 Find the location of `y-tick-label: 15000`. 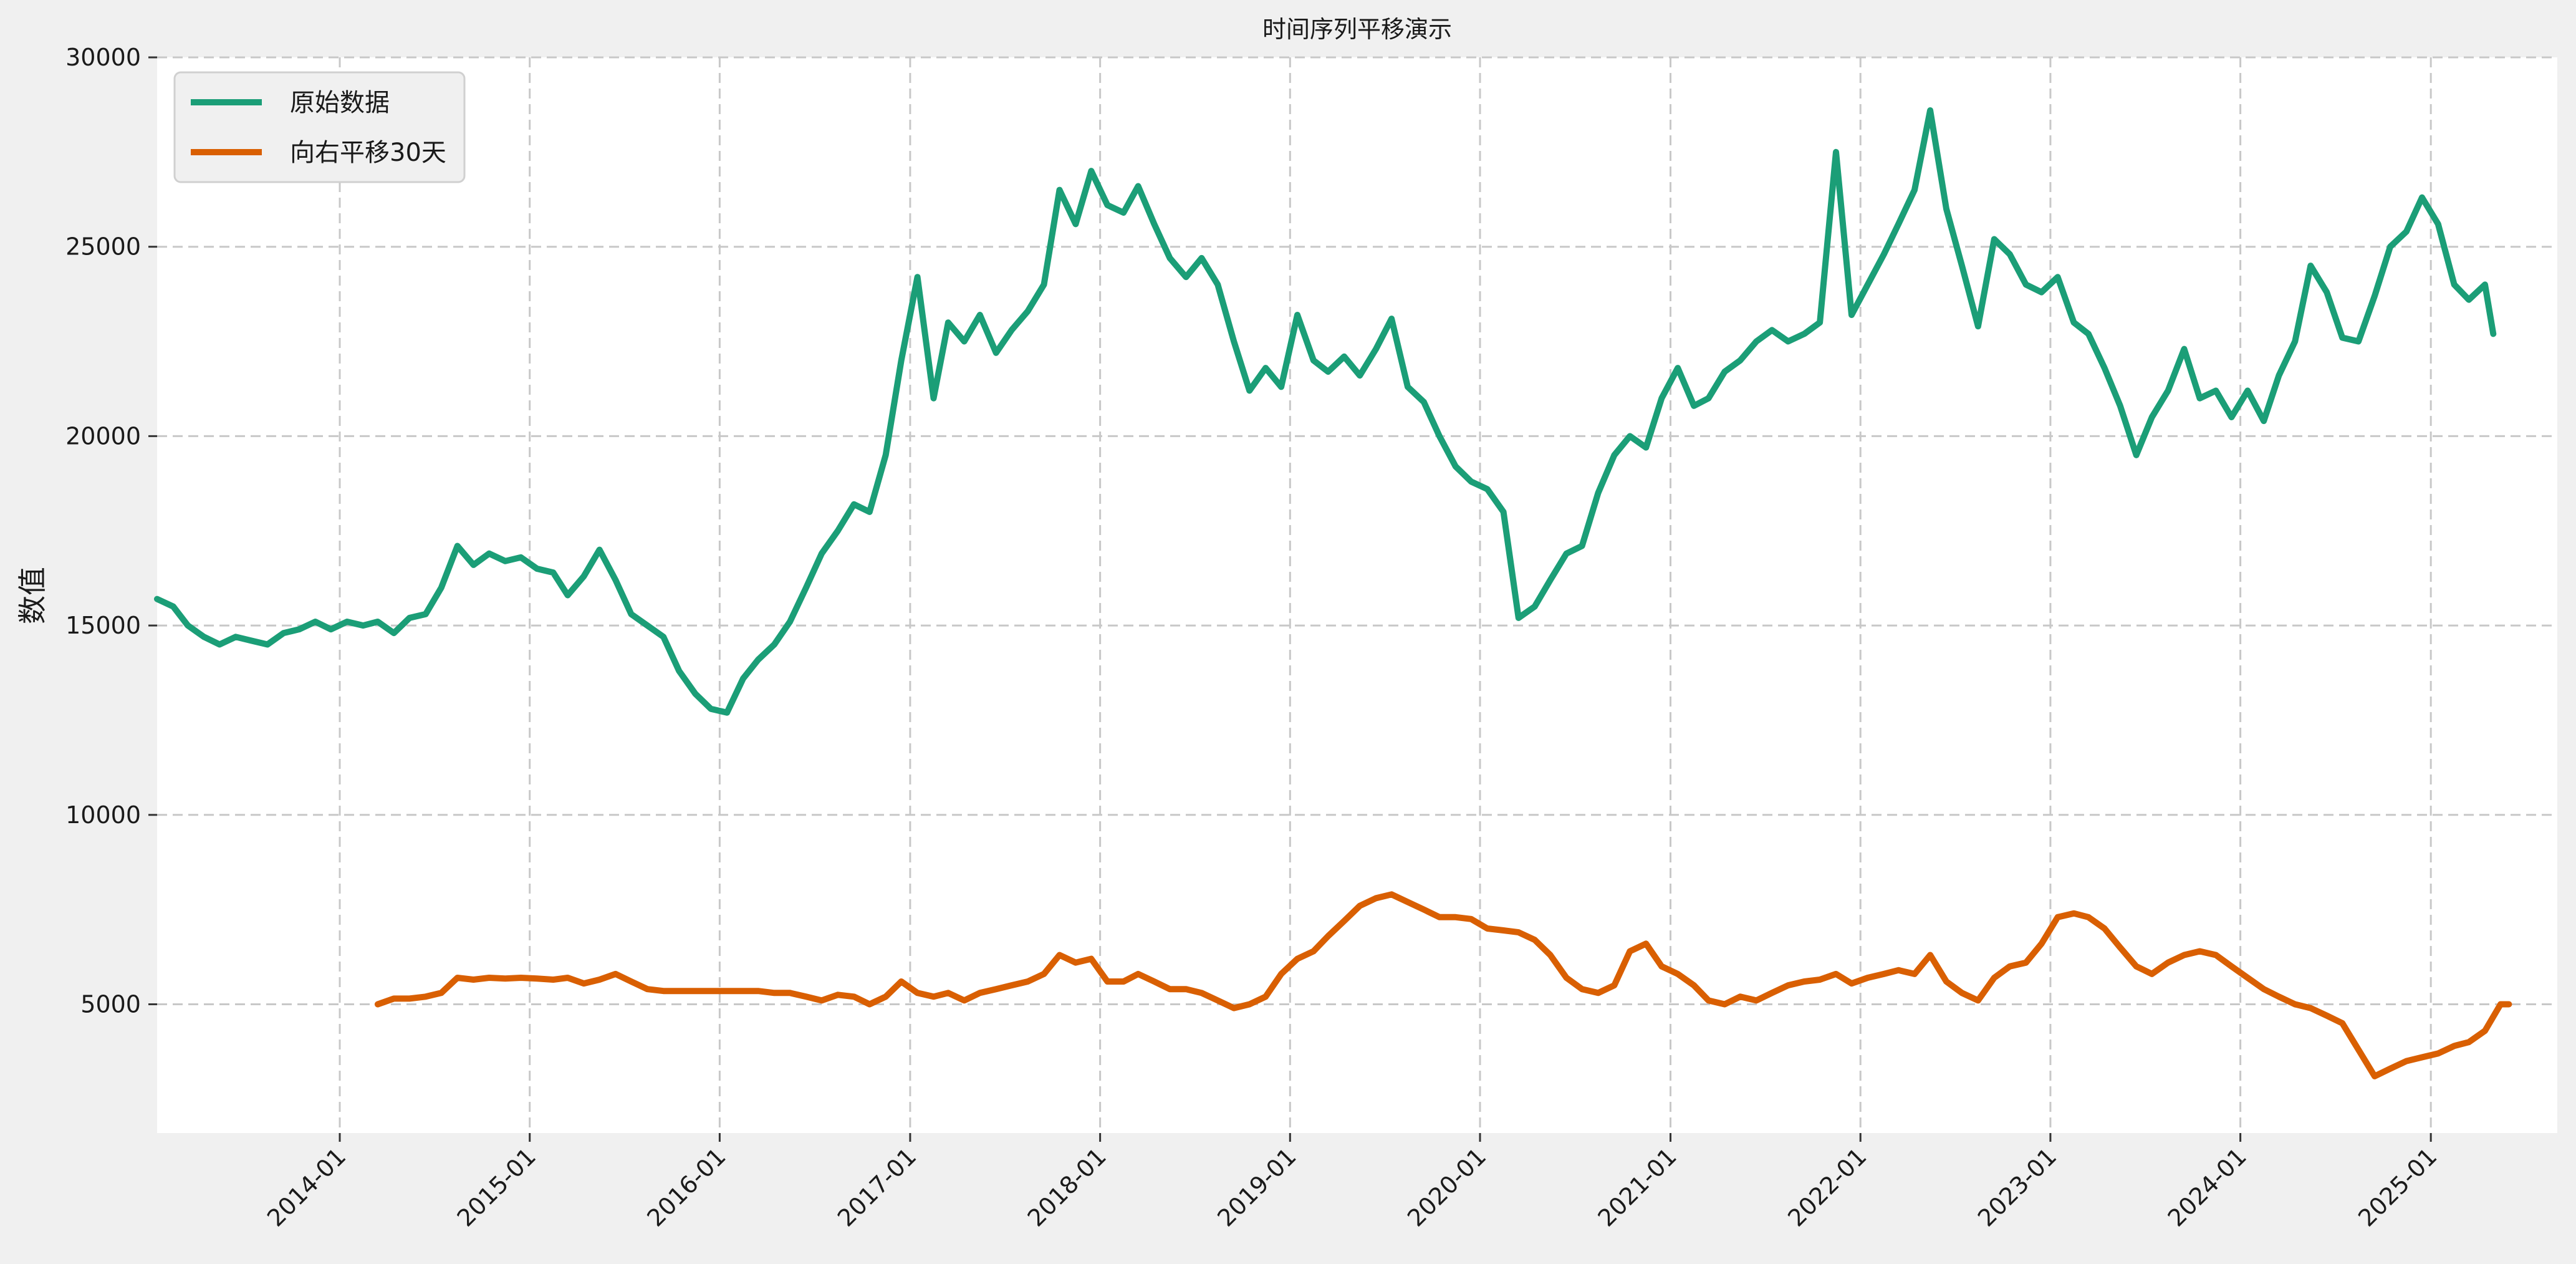

y-tick-label: 15000 is located at coordinates (103, 626).